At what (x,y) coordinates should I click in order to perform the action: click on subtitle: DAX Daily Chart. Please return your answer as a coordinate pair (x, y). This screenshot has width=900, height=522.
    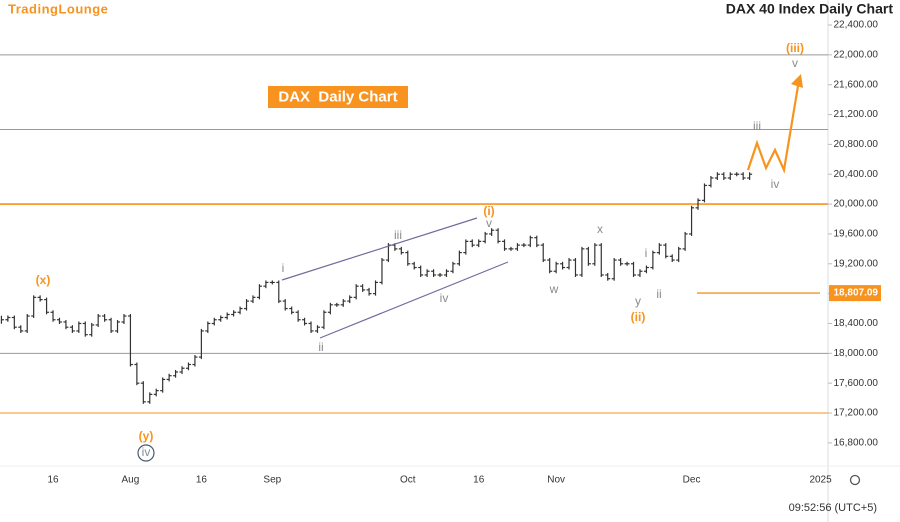
    Looking at the image, I should click on (337, 96).